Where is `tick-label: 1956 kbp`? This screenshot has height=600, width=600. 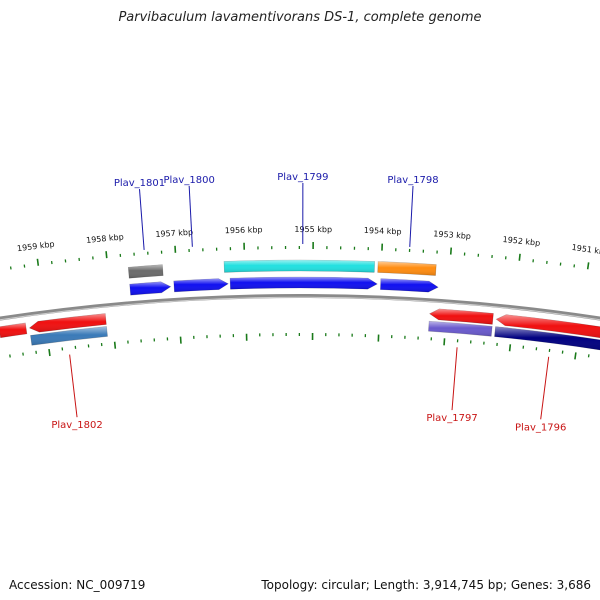
tick-label: 1956 kbp is located at coordinates (244, 230).